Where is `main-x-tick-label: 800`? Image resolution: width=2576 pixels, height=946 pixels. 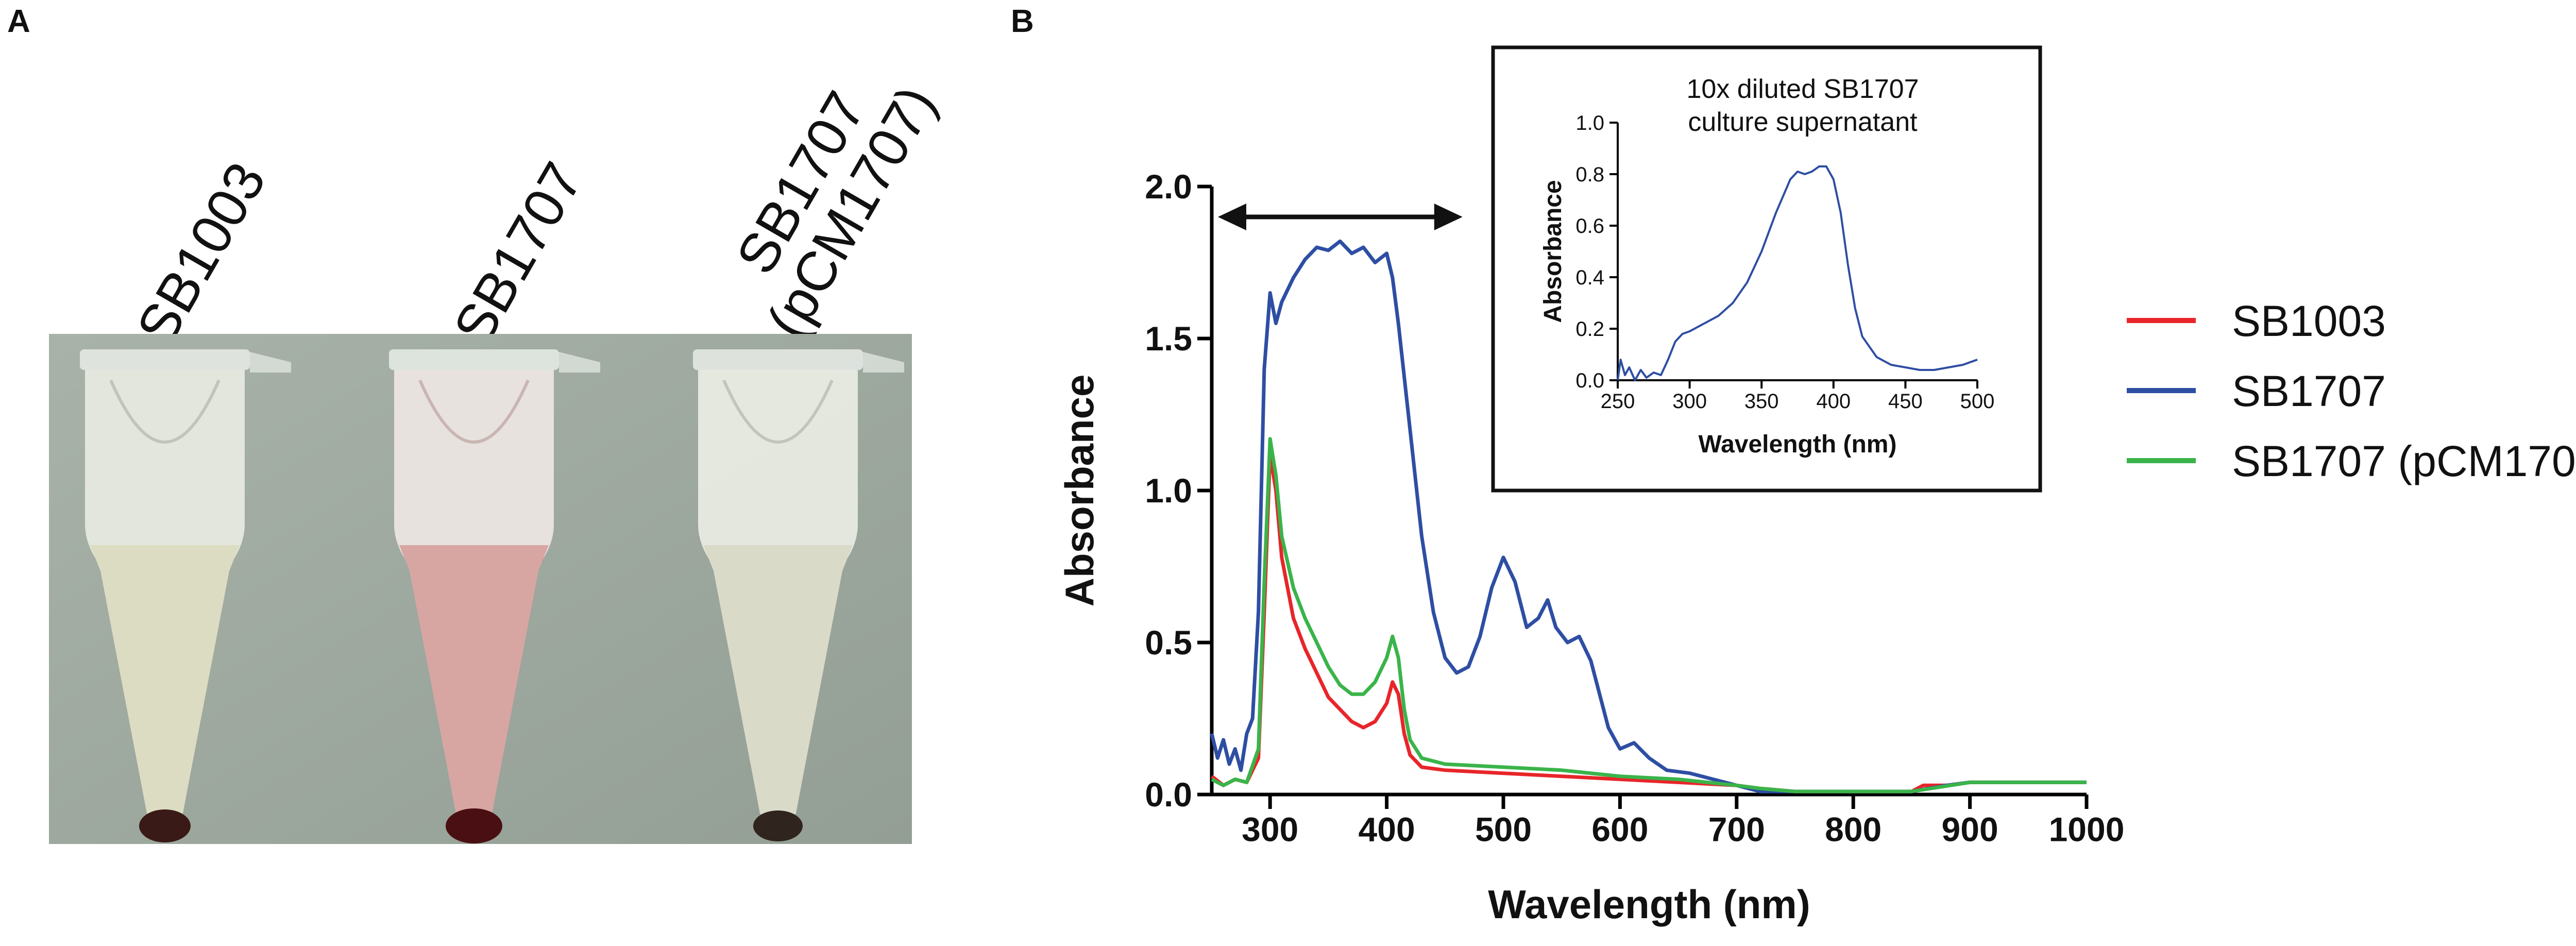
main-x-tick-label: 800 is located at coordinates (1853, 829).